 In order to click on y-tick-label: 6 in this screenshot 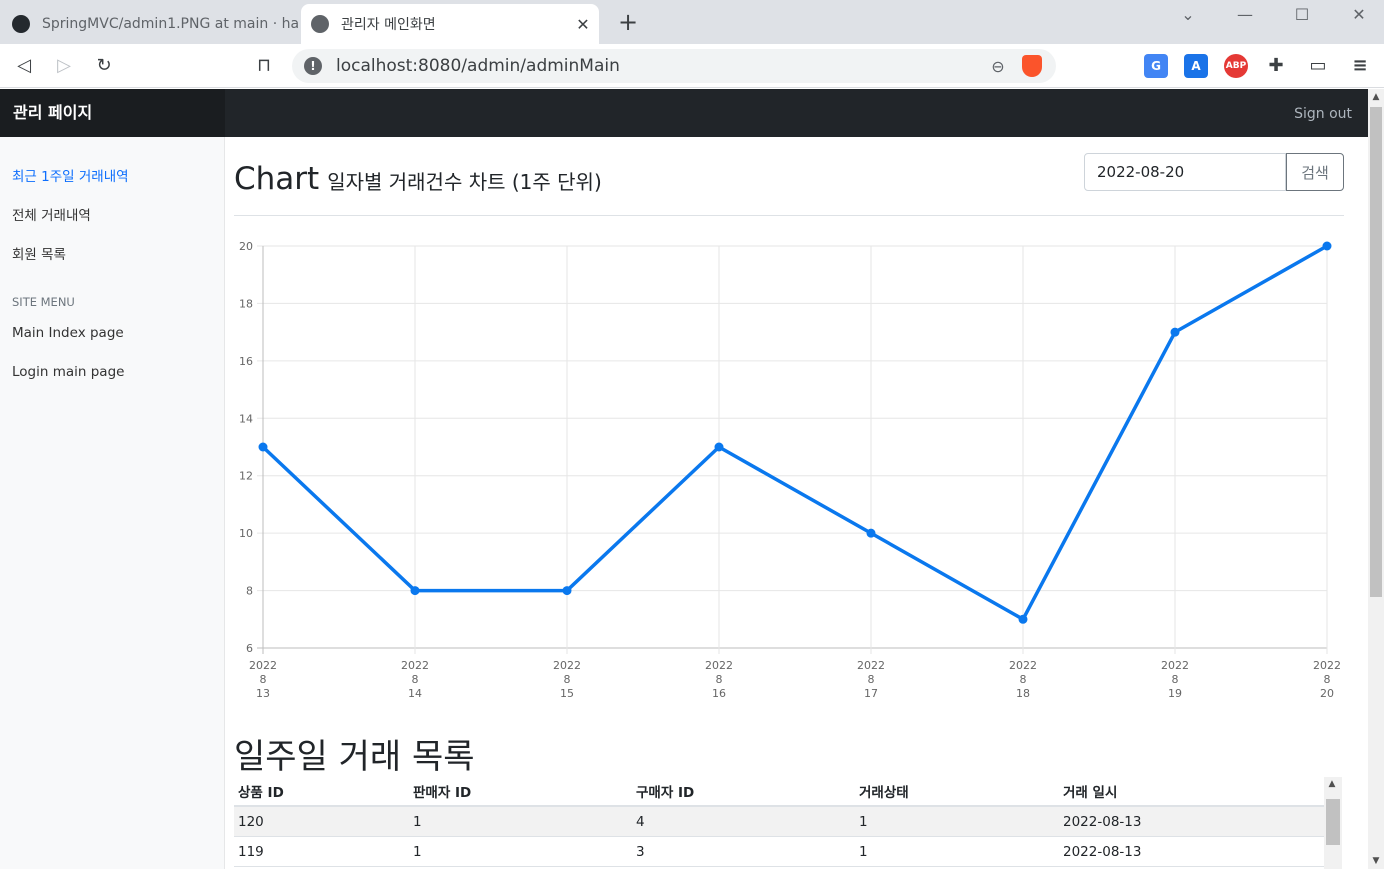, I will do `click(249, 648)`.